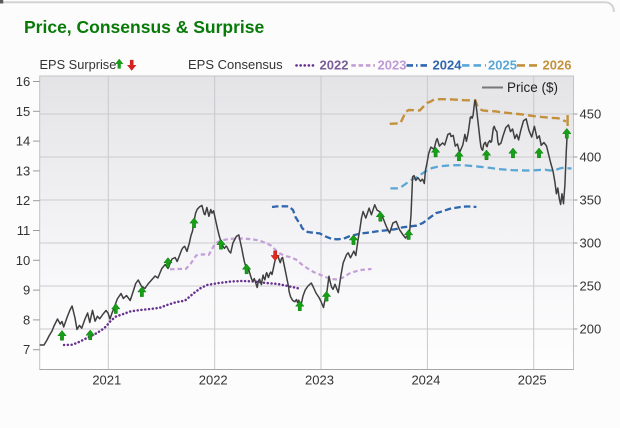 This screenshot has width=620, height=428. What do you see at coordinates (591, 200) in the screenshot?
I see `svg-text: 350` at bounding box center [591, 200].